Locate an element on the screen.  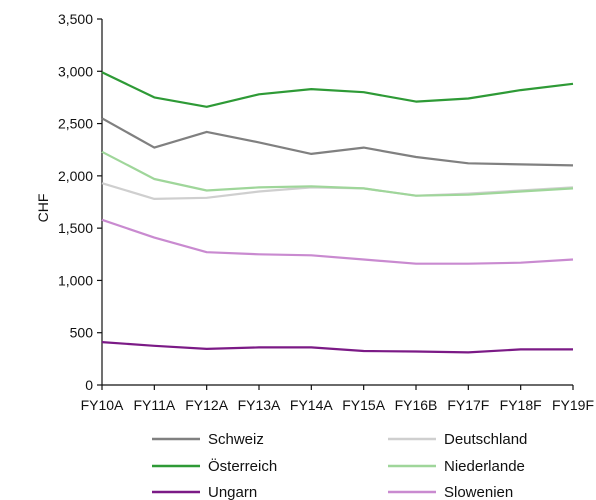
legend-item: Österreich is located at coordinates (214, 466).